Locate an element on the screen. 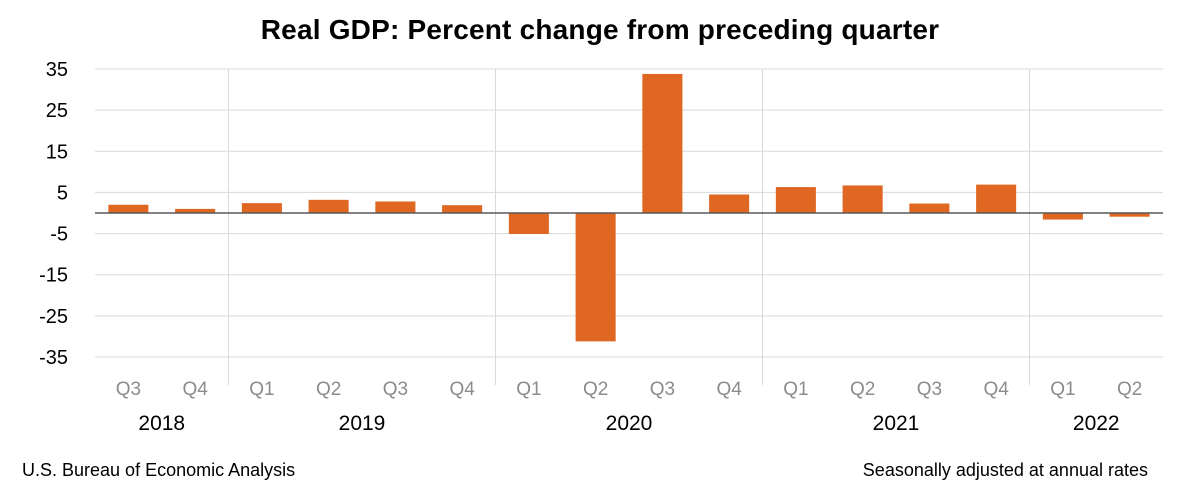  y-tick-label: -5 is located at coordinates (59, 235).